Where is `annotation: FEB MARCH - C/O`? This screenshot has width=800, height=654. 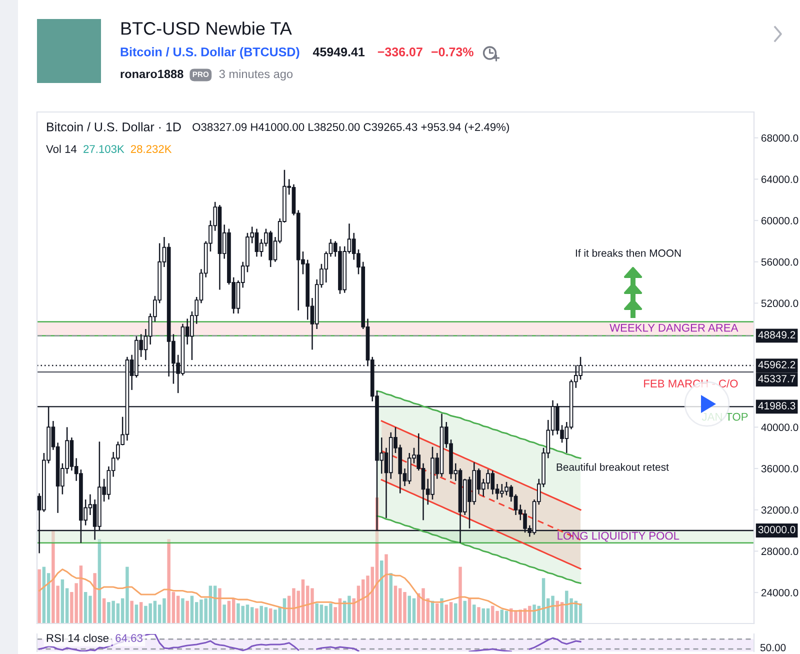 annotation: FEB MARCH - C/O is located at coordinates (691, 383).